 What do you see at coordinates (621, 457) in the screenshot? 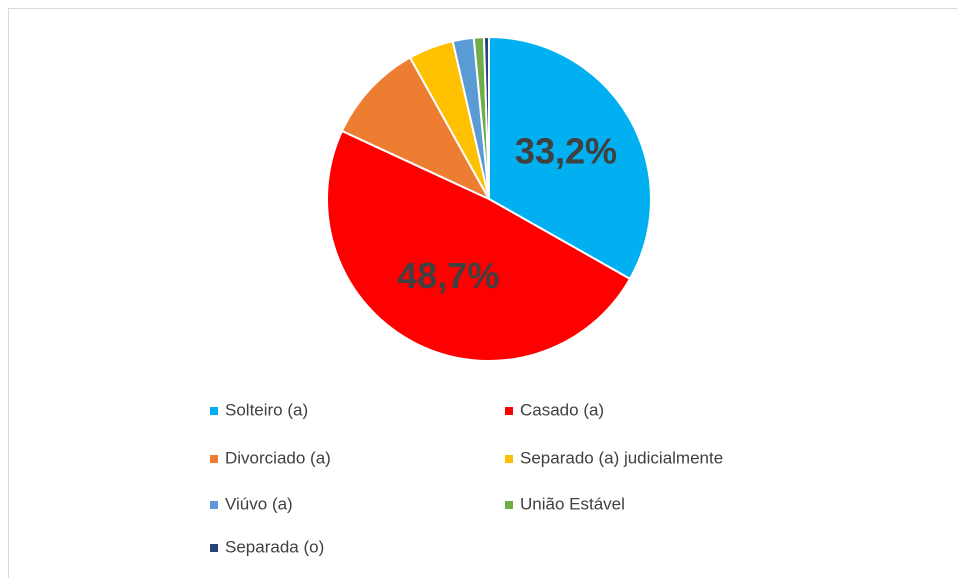
I see `legend-label: Separado (a) judicialmente` at bounding box center [621, 457].